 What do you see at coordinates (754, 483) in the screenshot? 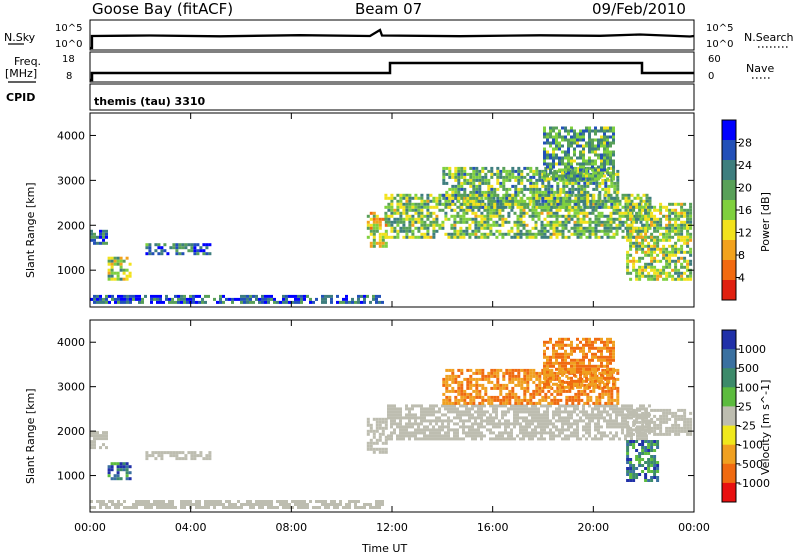
I see `velocity-colorbar-tick-label: -1000` at bounding box center [754, 483].